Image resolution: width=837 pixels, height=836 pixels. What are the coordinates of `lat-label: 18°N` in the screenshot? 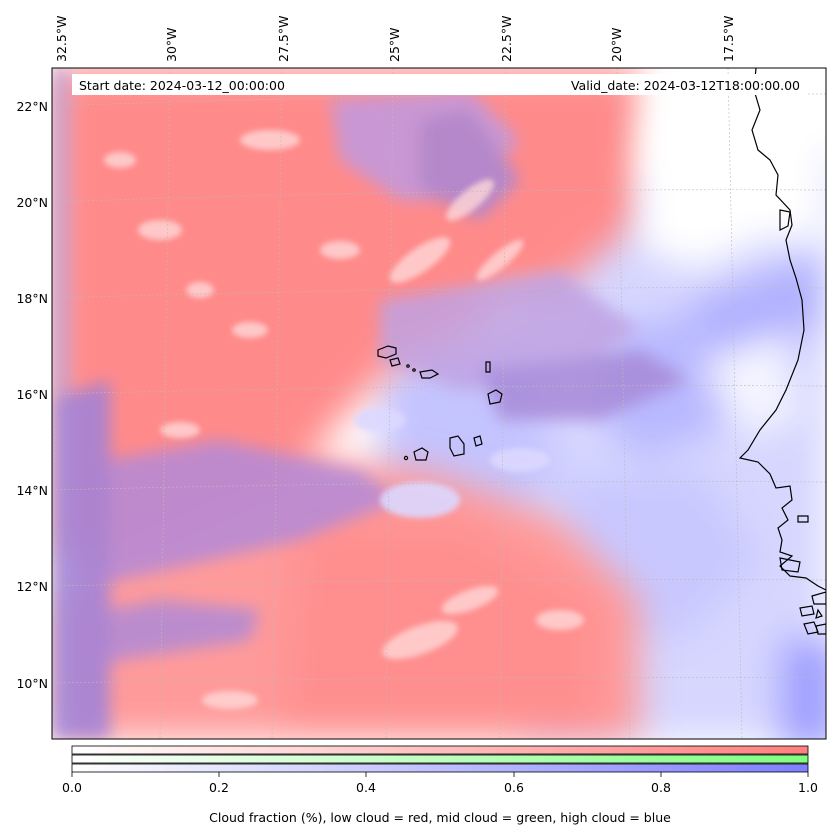 It's located at (32, 298).